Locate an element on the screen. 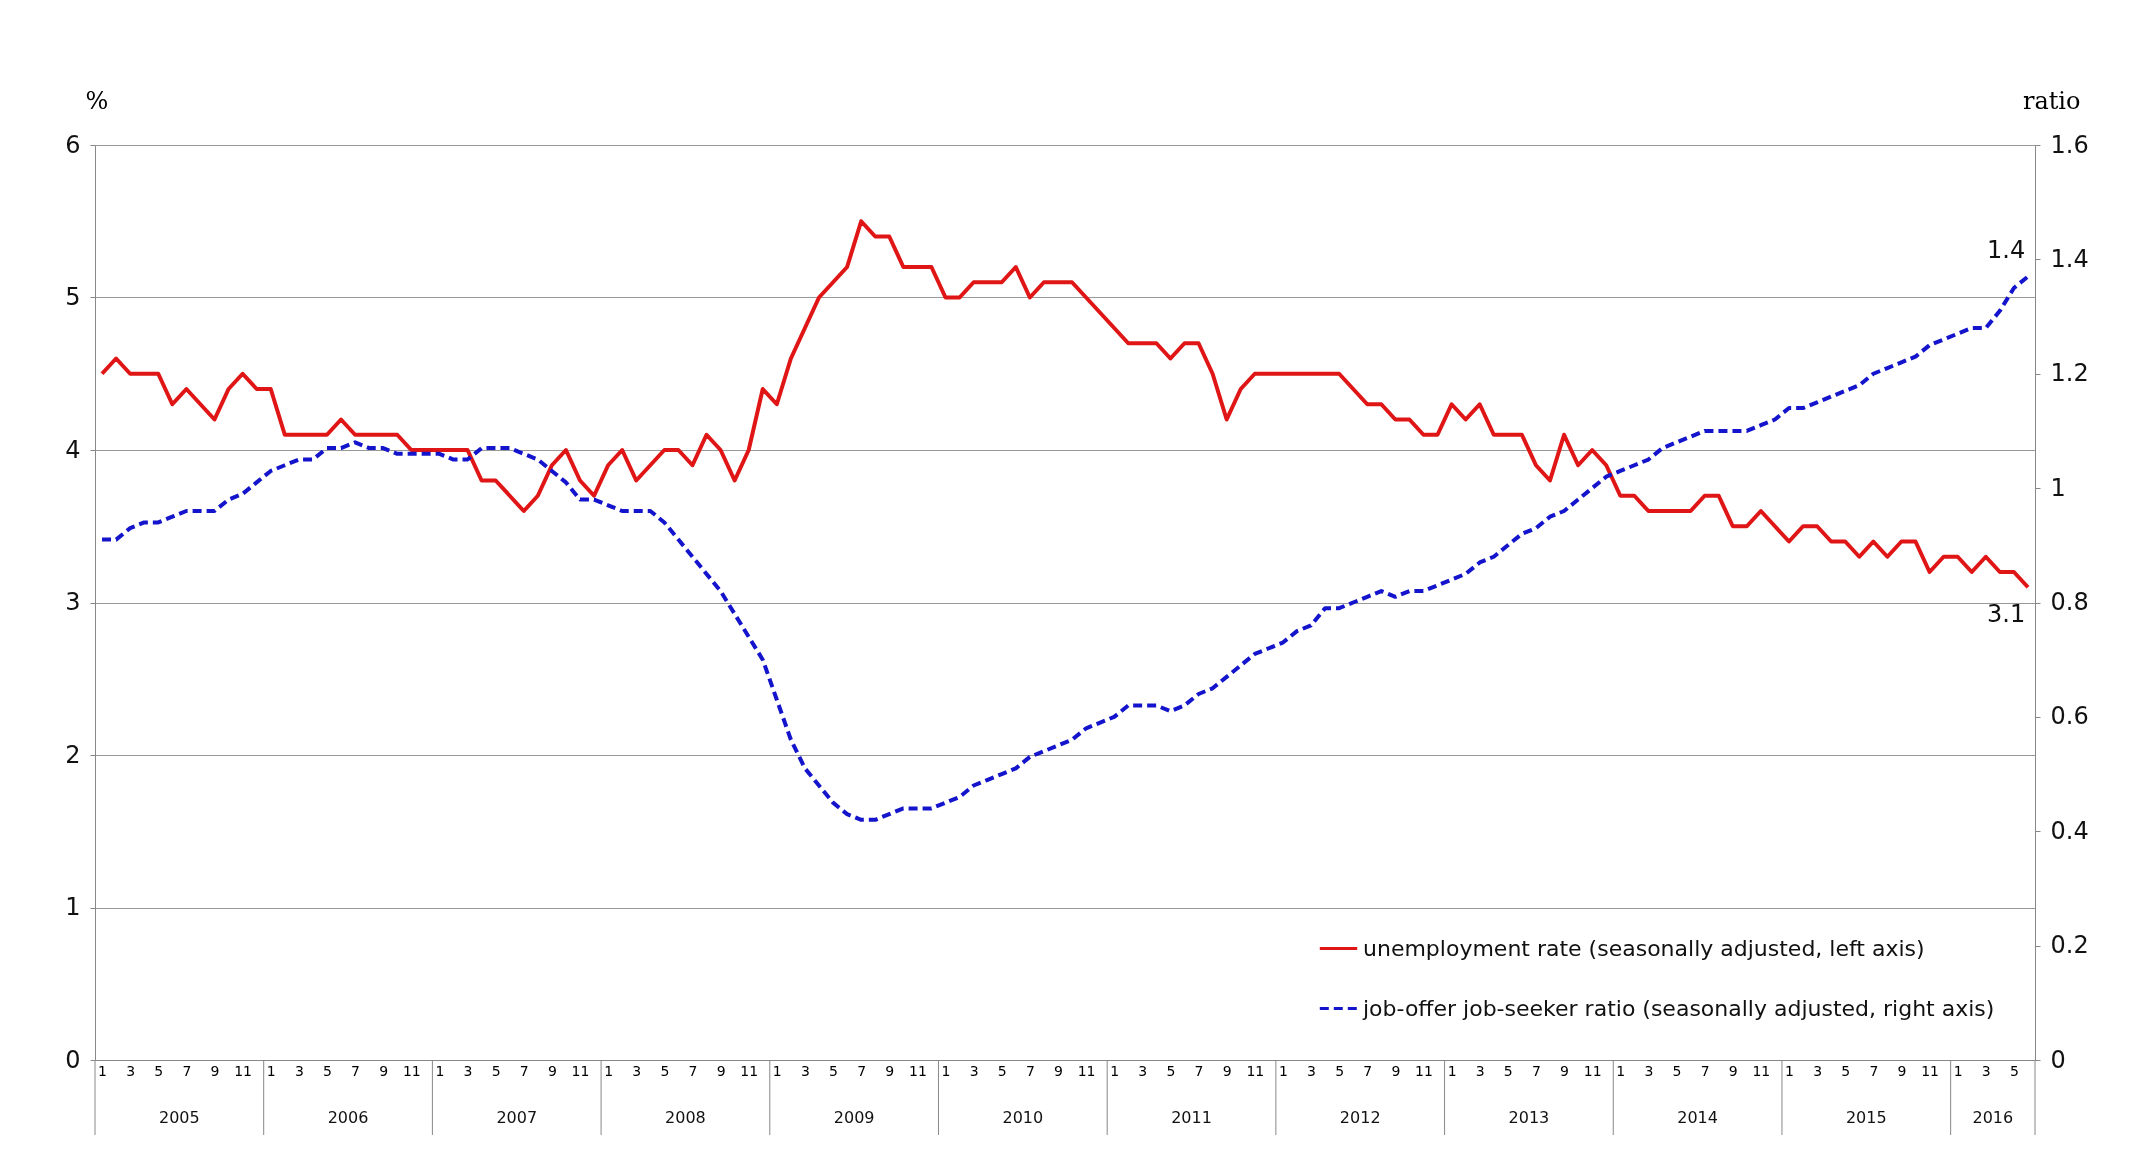  y2-tick-label: 1.4 is located at coordinates (2069, 258).